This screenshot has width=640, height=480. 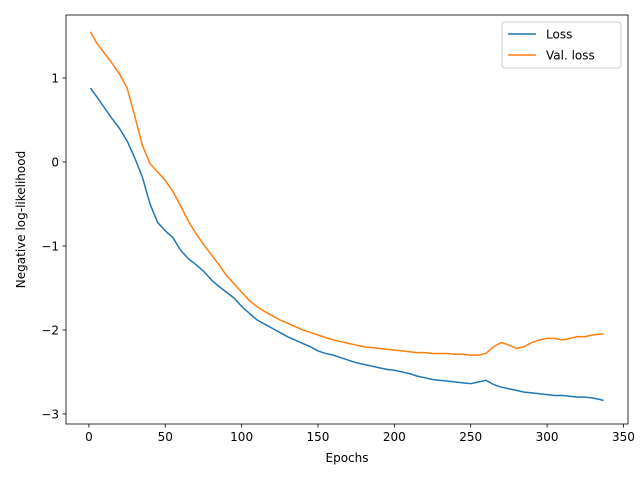 I want to click on y-tick-label: −3, so click(x=50, y=414).